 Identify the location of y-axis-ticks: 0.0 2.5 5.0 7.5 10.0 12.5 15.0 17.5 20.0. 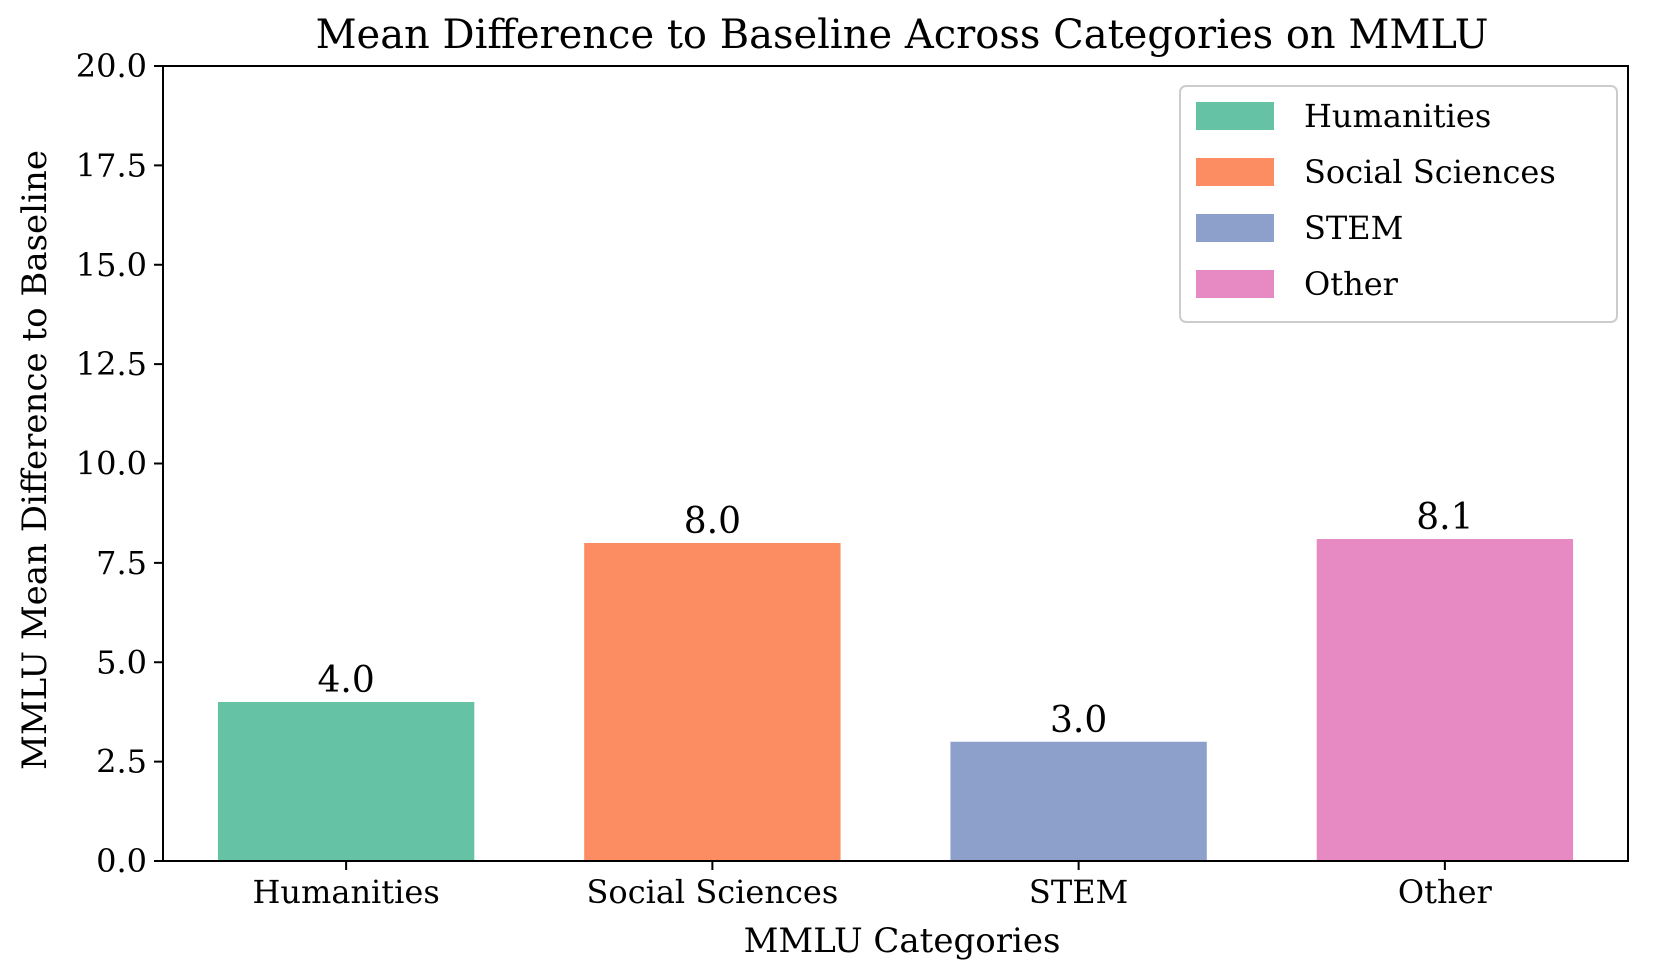
(119, 463).